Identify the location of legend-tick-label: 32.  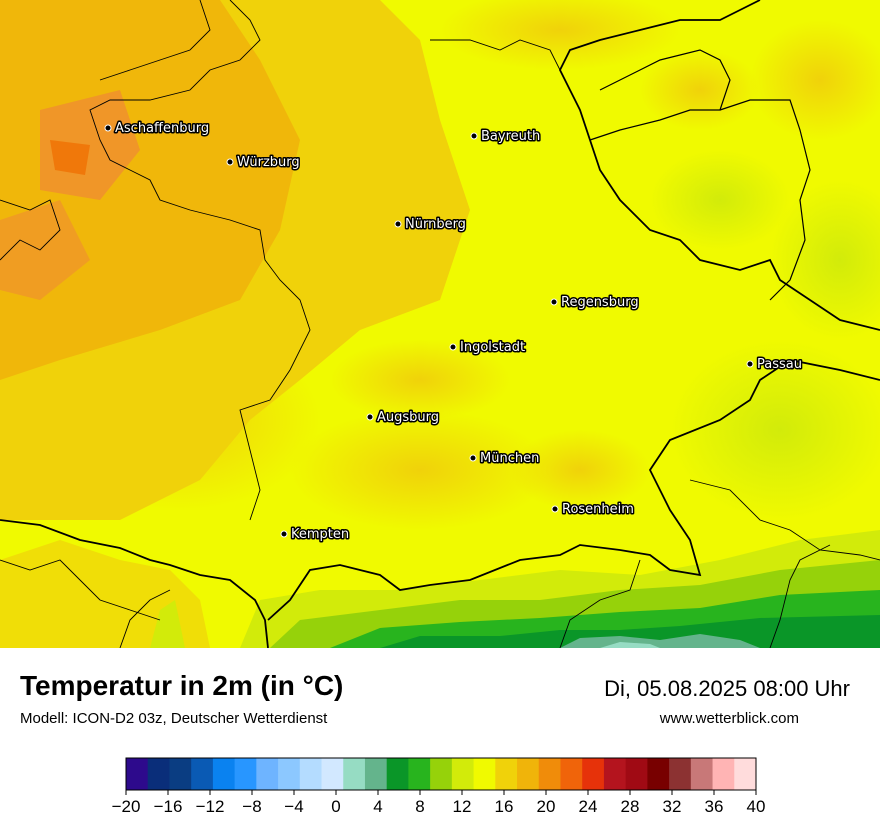
(672, 806).